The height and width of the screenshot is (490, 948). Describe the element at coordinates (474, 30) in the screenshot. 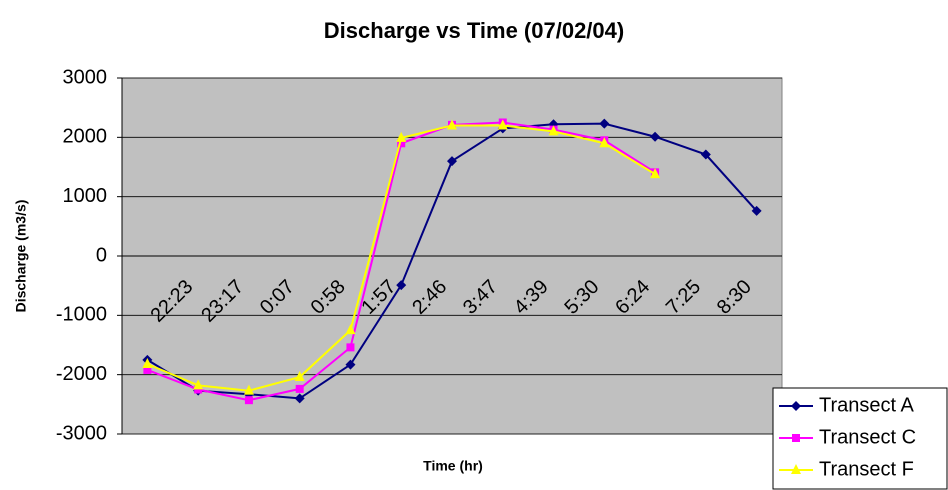

I see `chart-title: Discharge vs Time (07/02/04)` at that location.